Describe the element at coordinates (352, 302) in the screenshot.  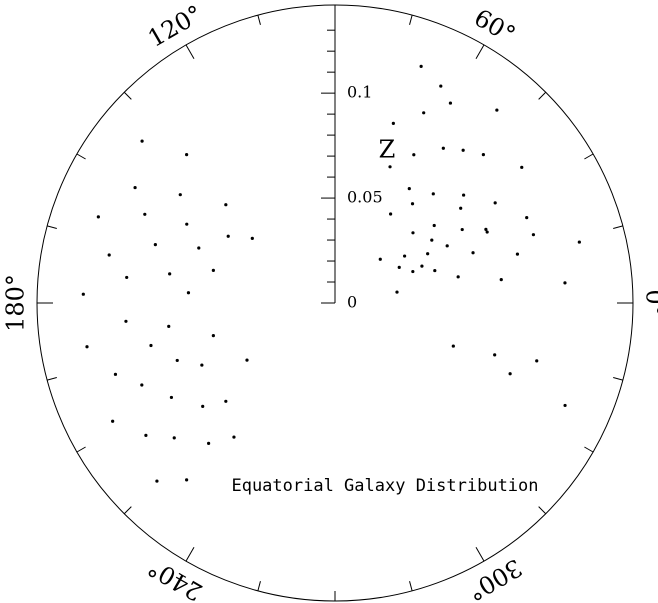
I see `r-tick-label: 0` at that location.